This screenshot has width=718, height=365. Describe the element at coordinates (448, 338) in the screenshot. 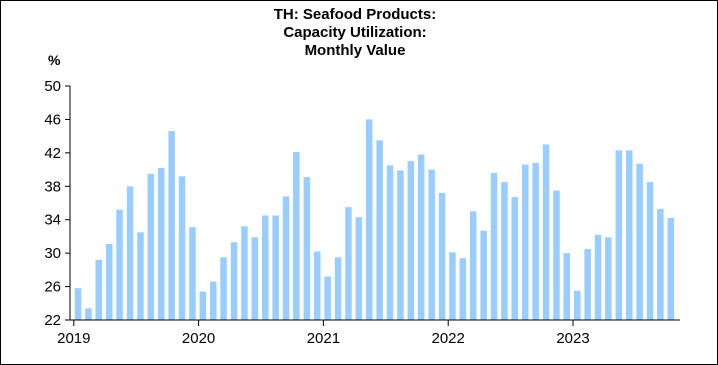

I see `x-tick-label: 2022` at that location.